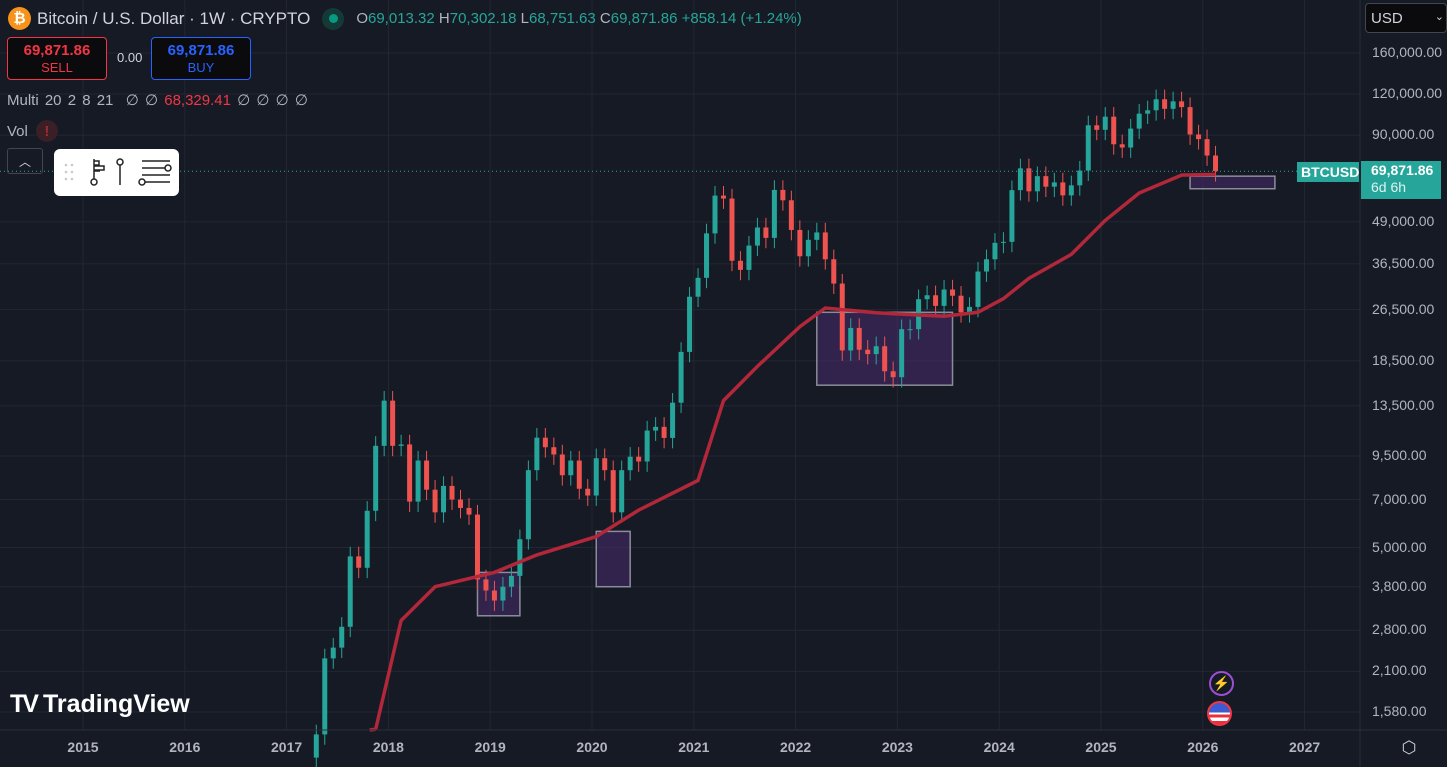  Describe the element at coordinates (130, 57) in the screenshot. I see `spread-value: 0.00` at that location.